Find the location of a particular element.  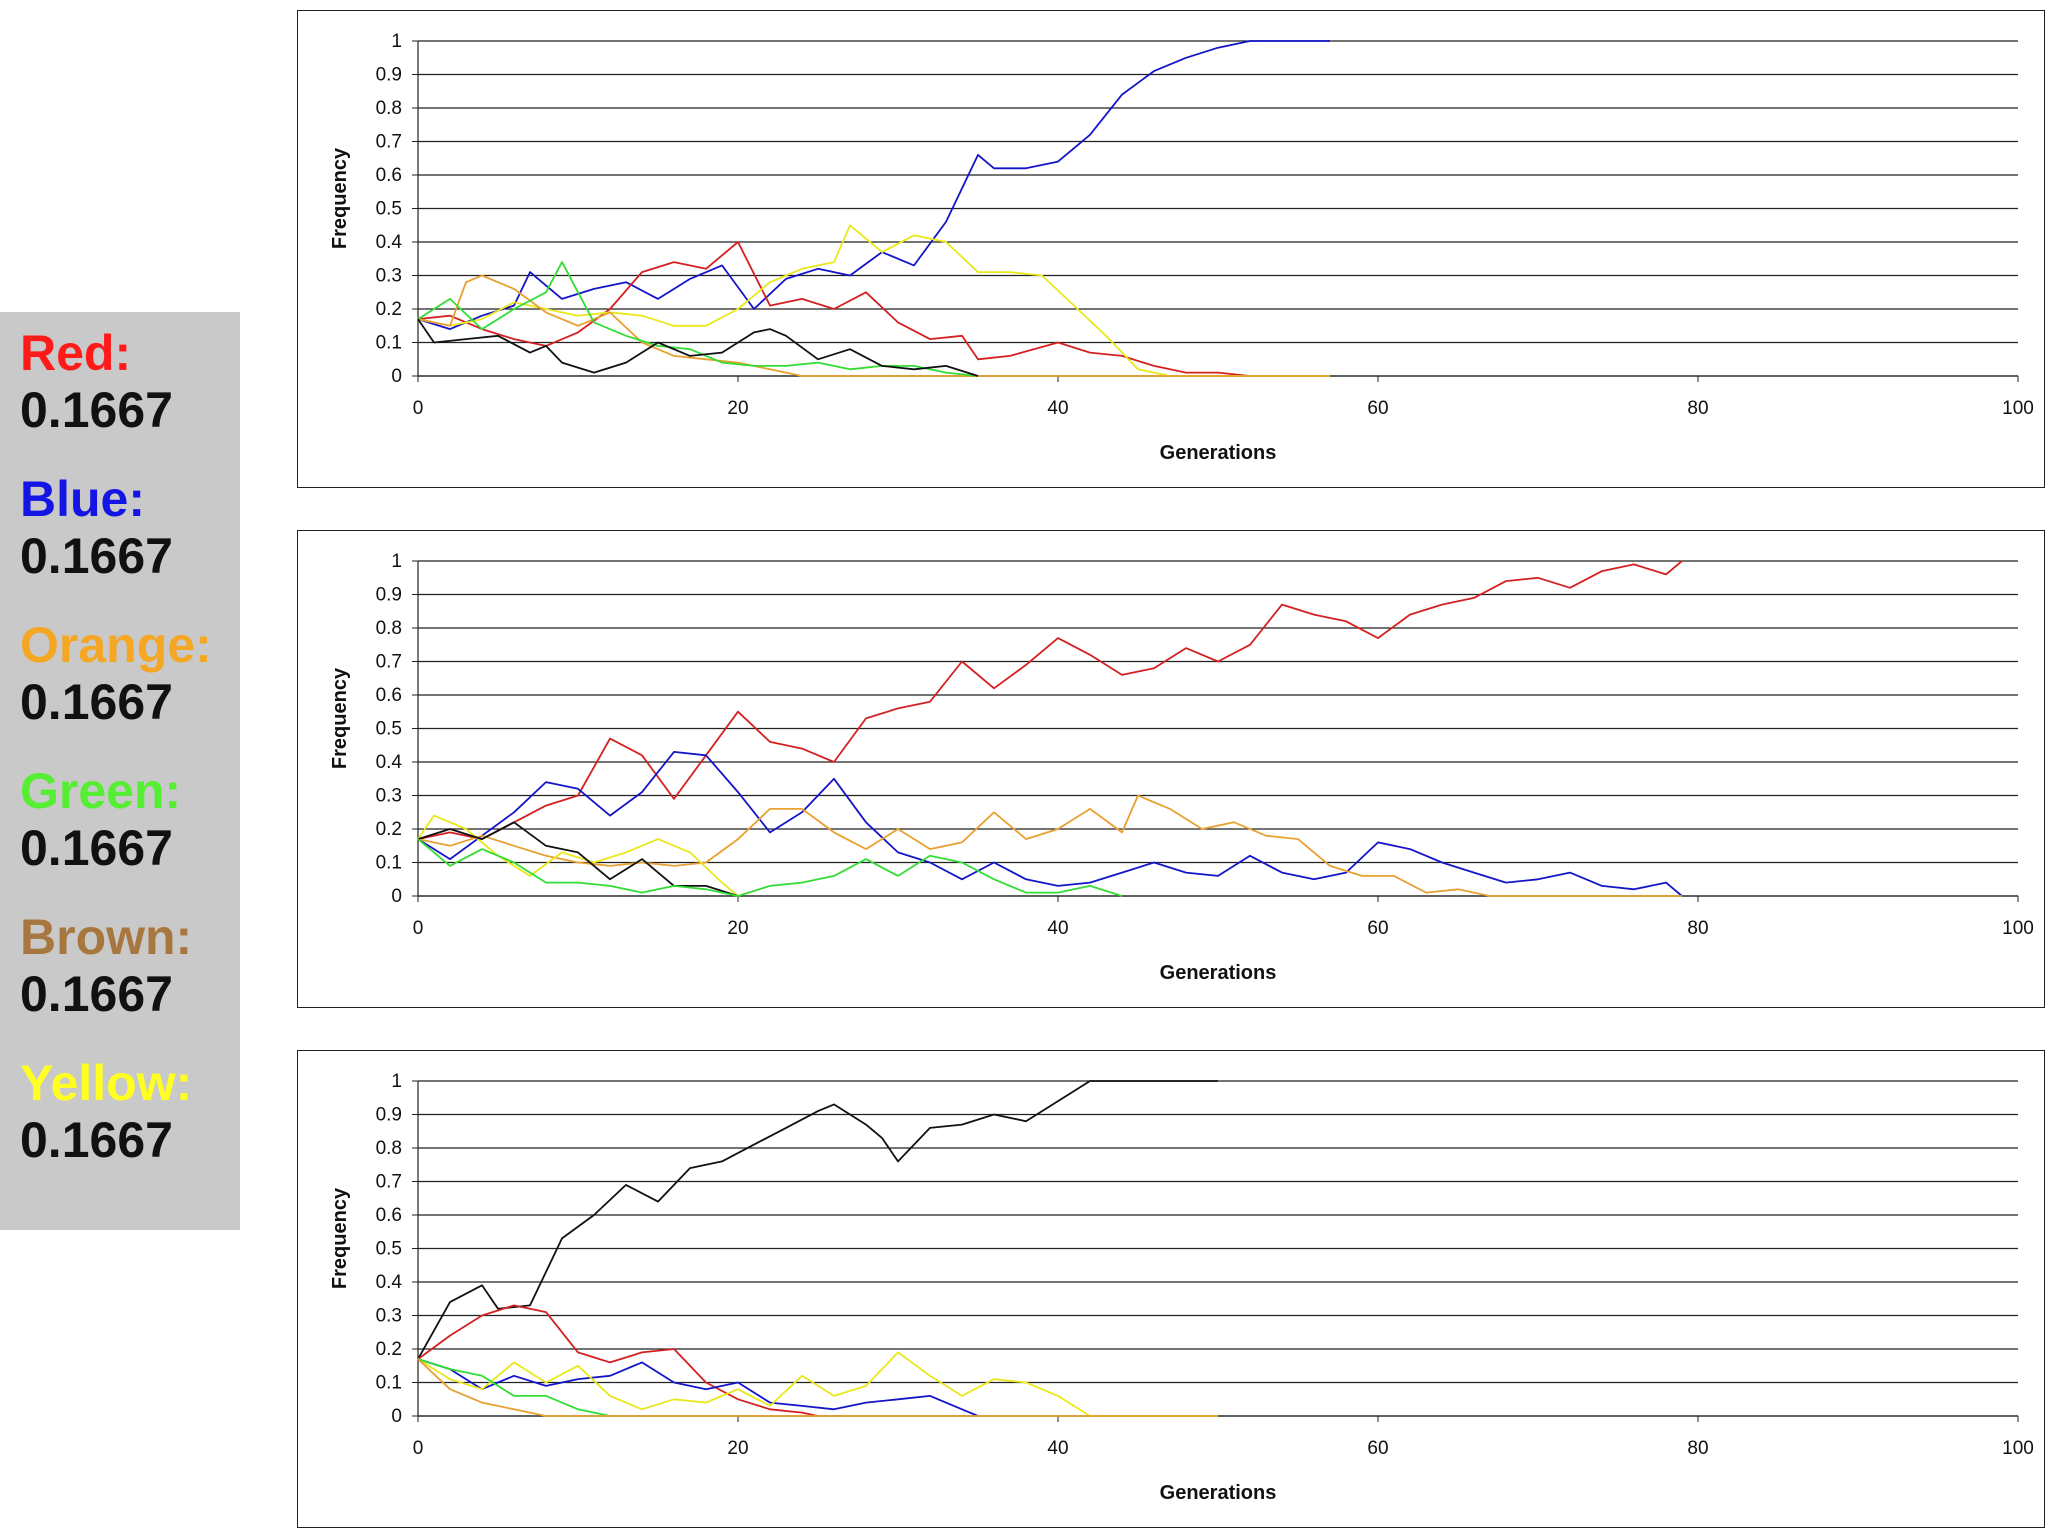

legend-entry-orange: Orange: 0.1667 is located at coordinates (130, 673).